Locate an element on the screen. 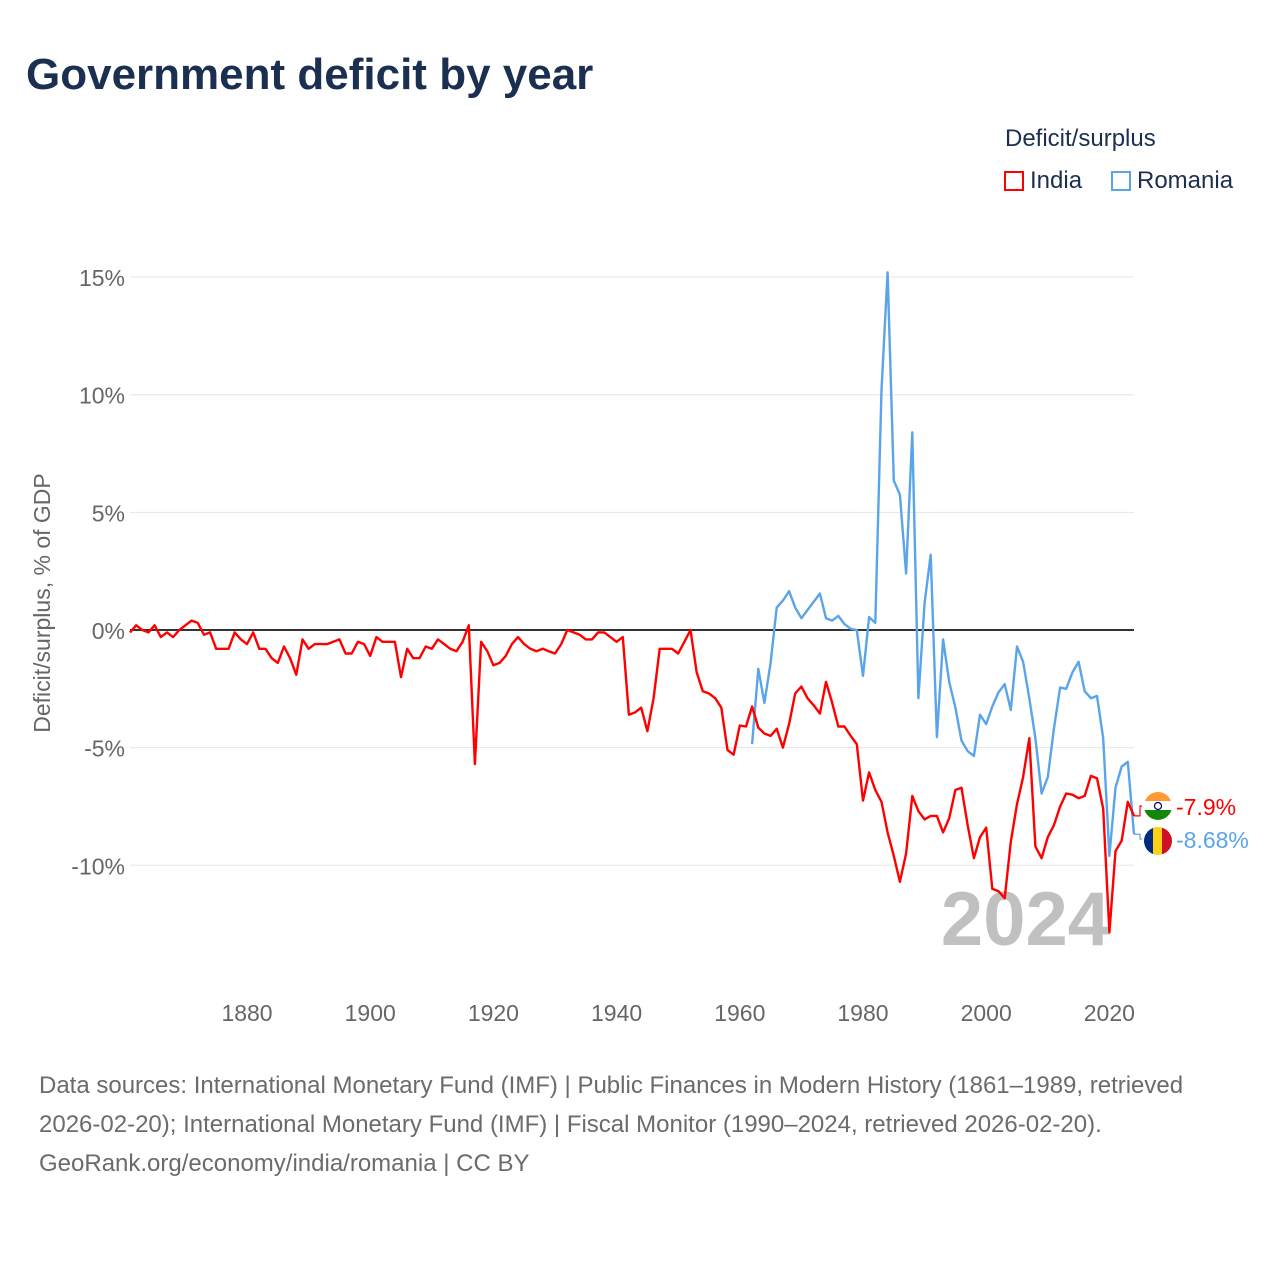  y-tick-label: 10% is located at coordinates (102, 396).